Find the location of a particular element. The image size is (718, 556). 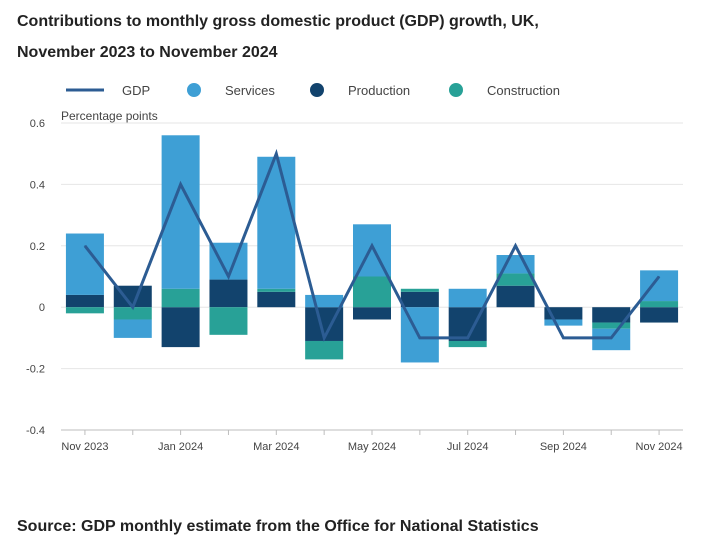

legend-production-swatch is located at coordinates (317, 90).